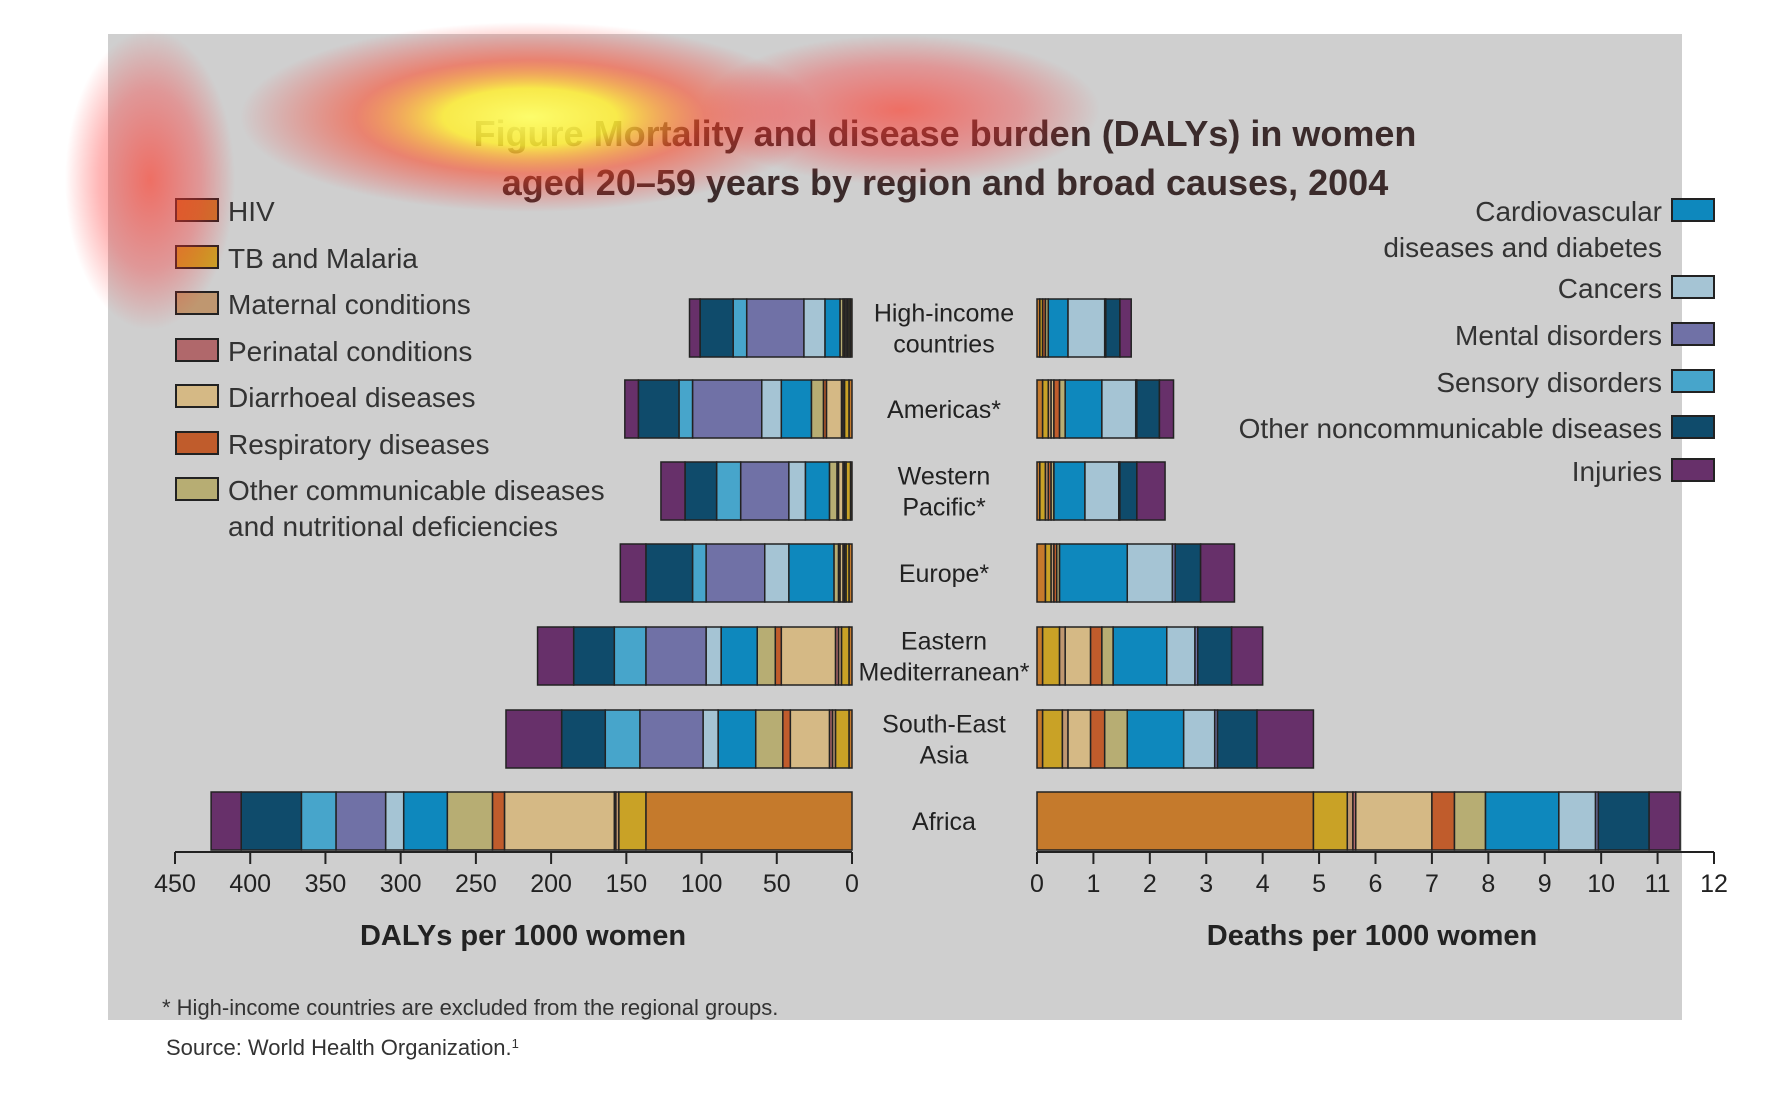  What do you see at coordinates (1166, 409) in the screenshot?
I see `deaths-bar-americas-injuries` at bounding box center [1166, 409].